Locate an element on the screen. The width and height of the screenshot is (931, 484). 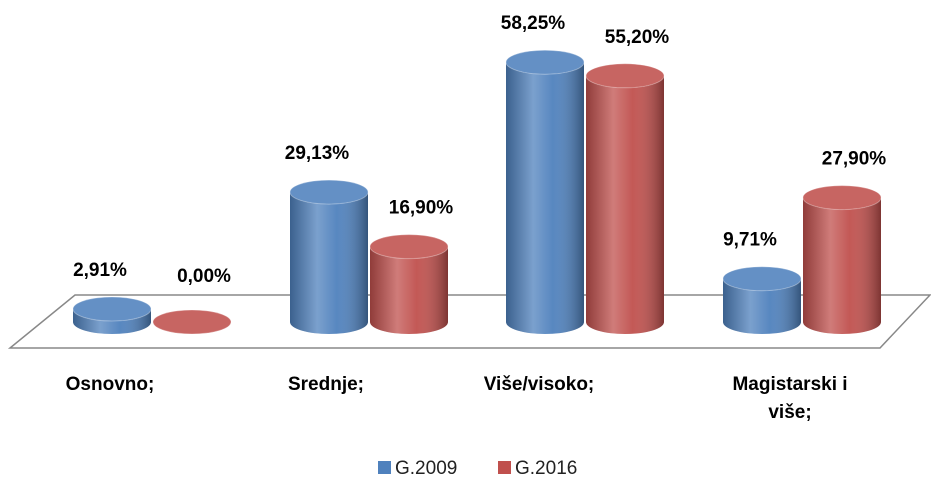
category-label: Više/visoko; is located at coordinates (539, 384).